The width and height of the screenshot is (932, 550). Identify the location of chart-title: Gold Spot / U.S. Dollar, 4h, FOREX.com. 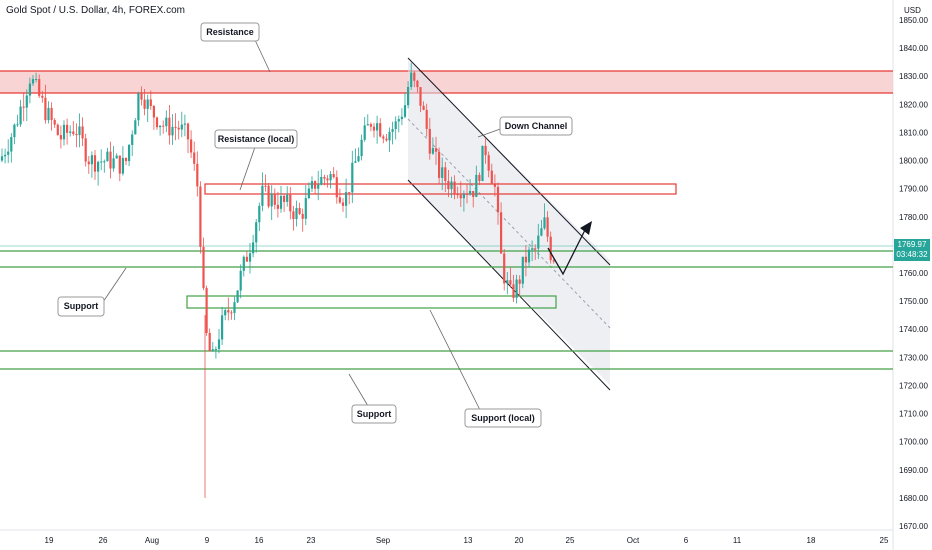
(95, 10).